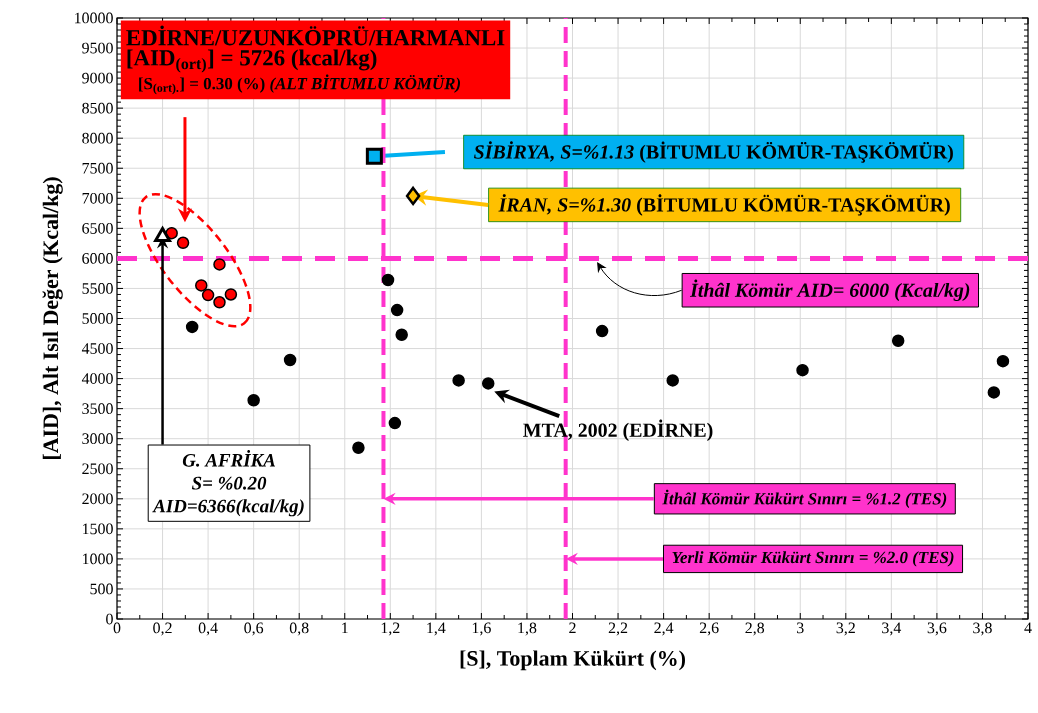  I want to click on x-tick-label: 3, so click(800, 628).